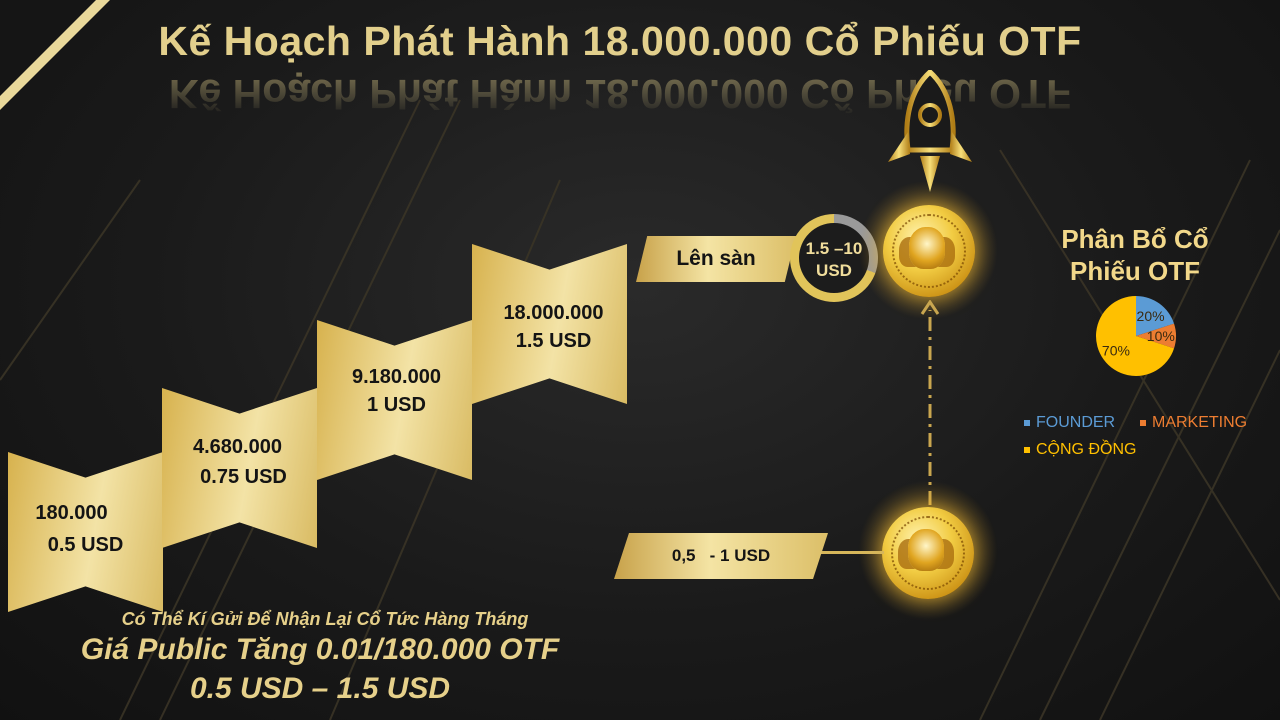  Describe the element at coordinates (1200, 422) in the screenshot. I see `legend-marketing-label: MARKETING` at that location.